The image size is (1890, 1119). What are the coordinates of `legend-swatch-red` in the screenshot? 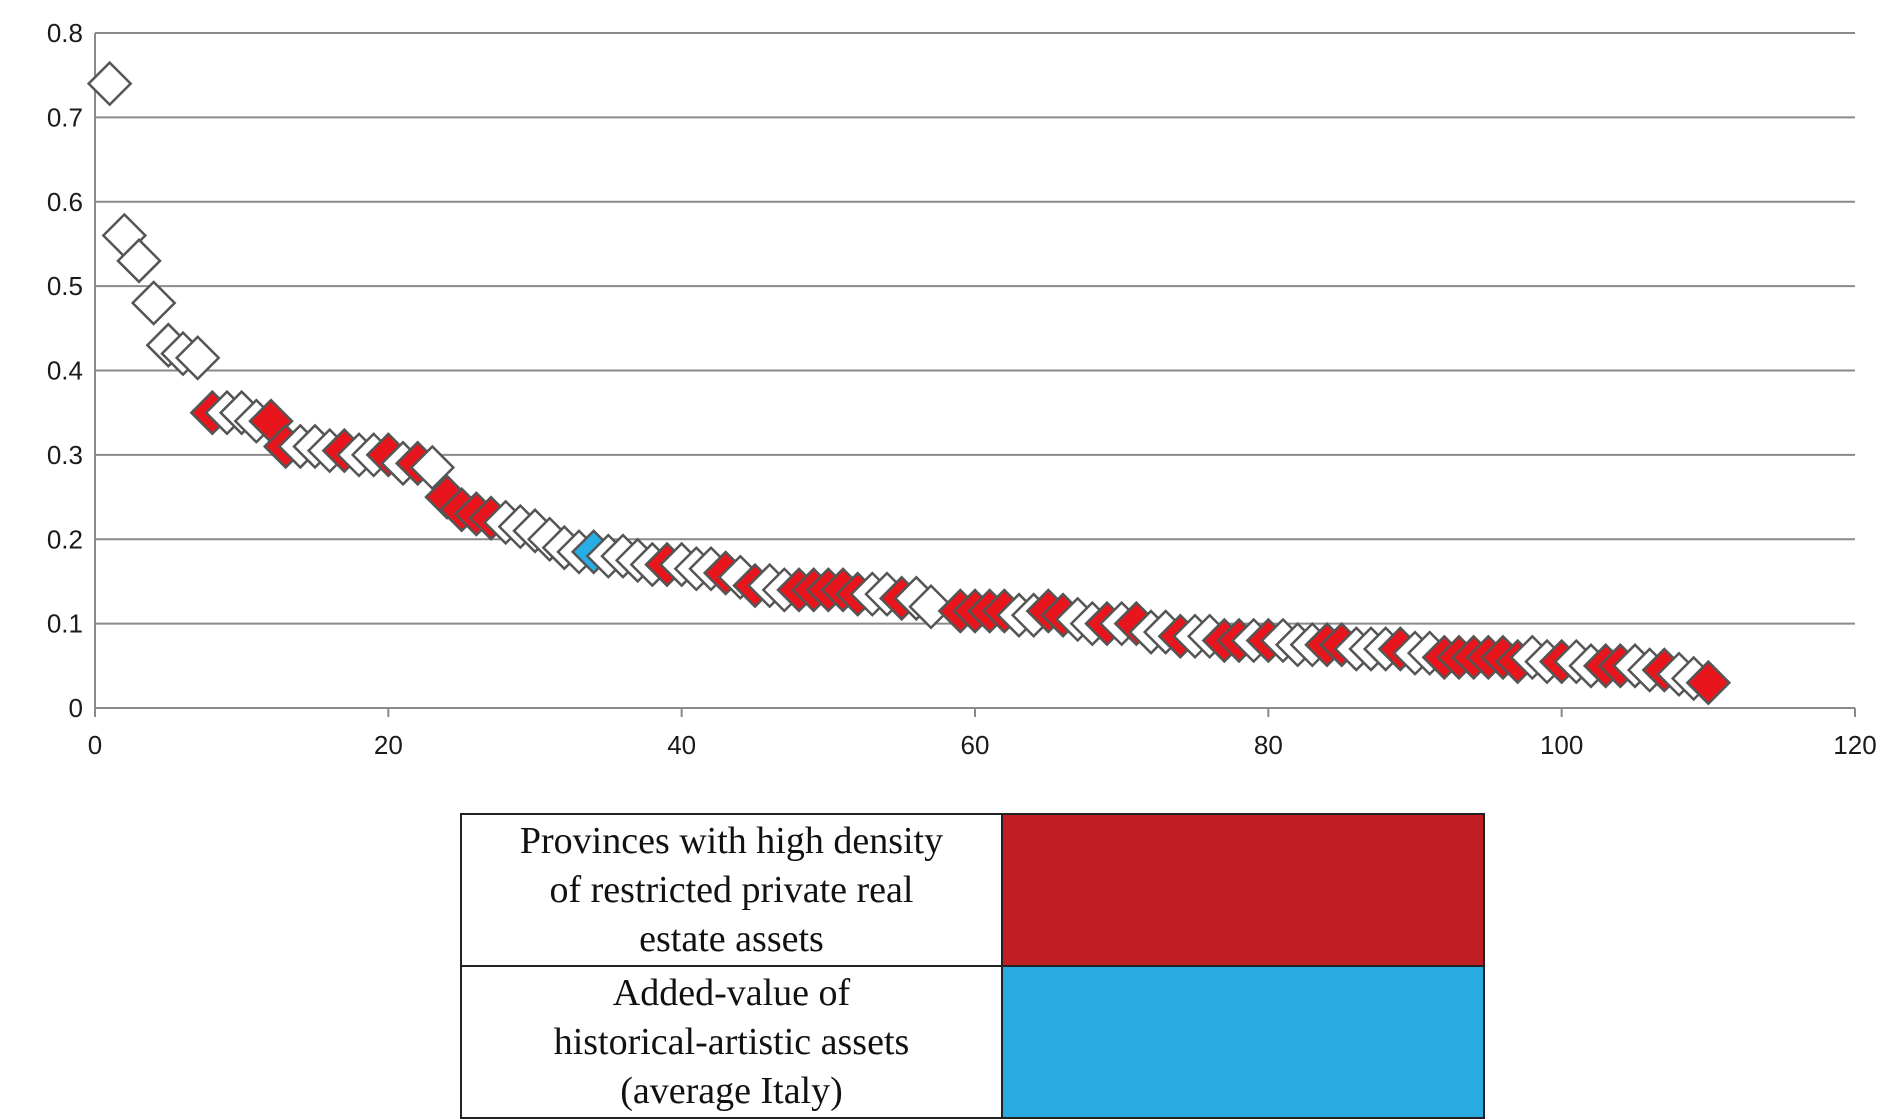 It's located at (1243, 890).